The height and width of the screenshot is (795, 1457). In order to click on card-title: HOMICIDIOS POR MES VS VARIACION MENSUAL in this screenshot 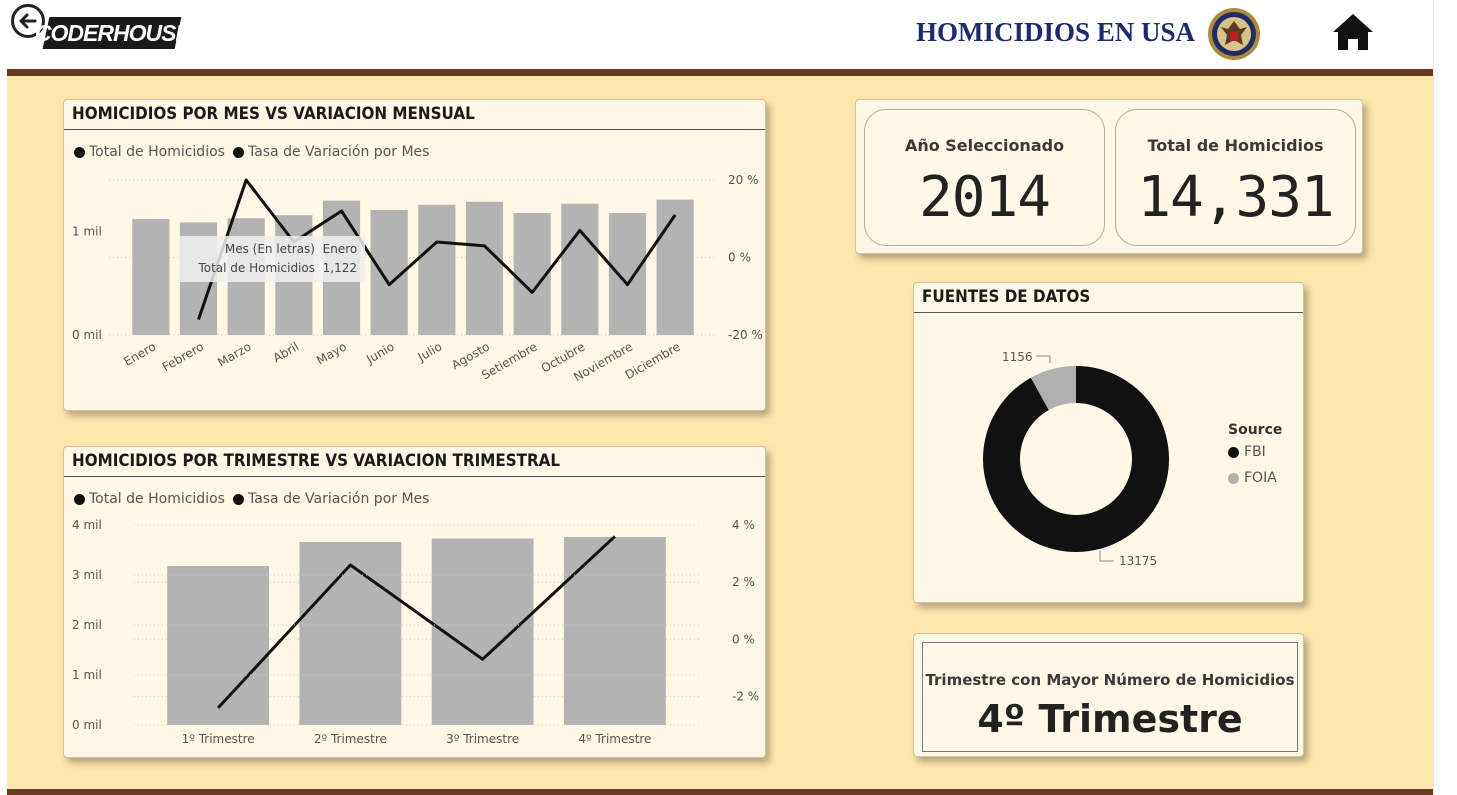, I will do `click(273, 113)`.